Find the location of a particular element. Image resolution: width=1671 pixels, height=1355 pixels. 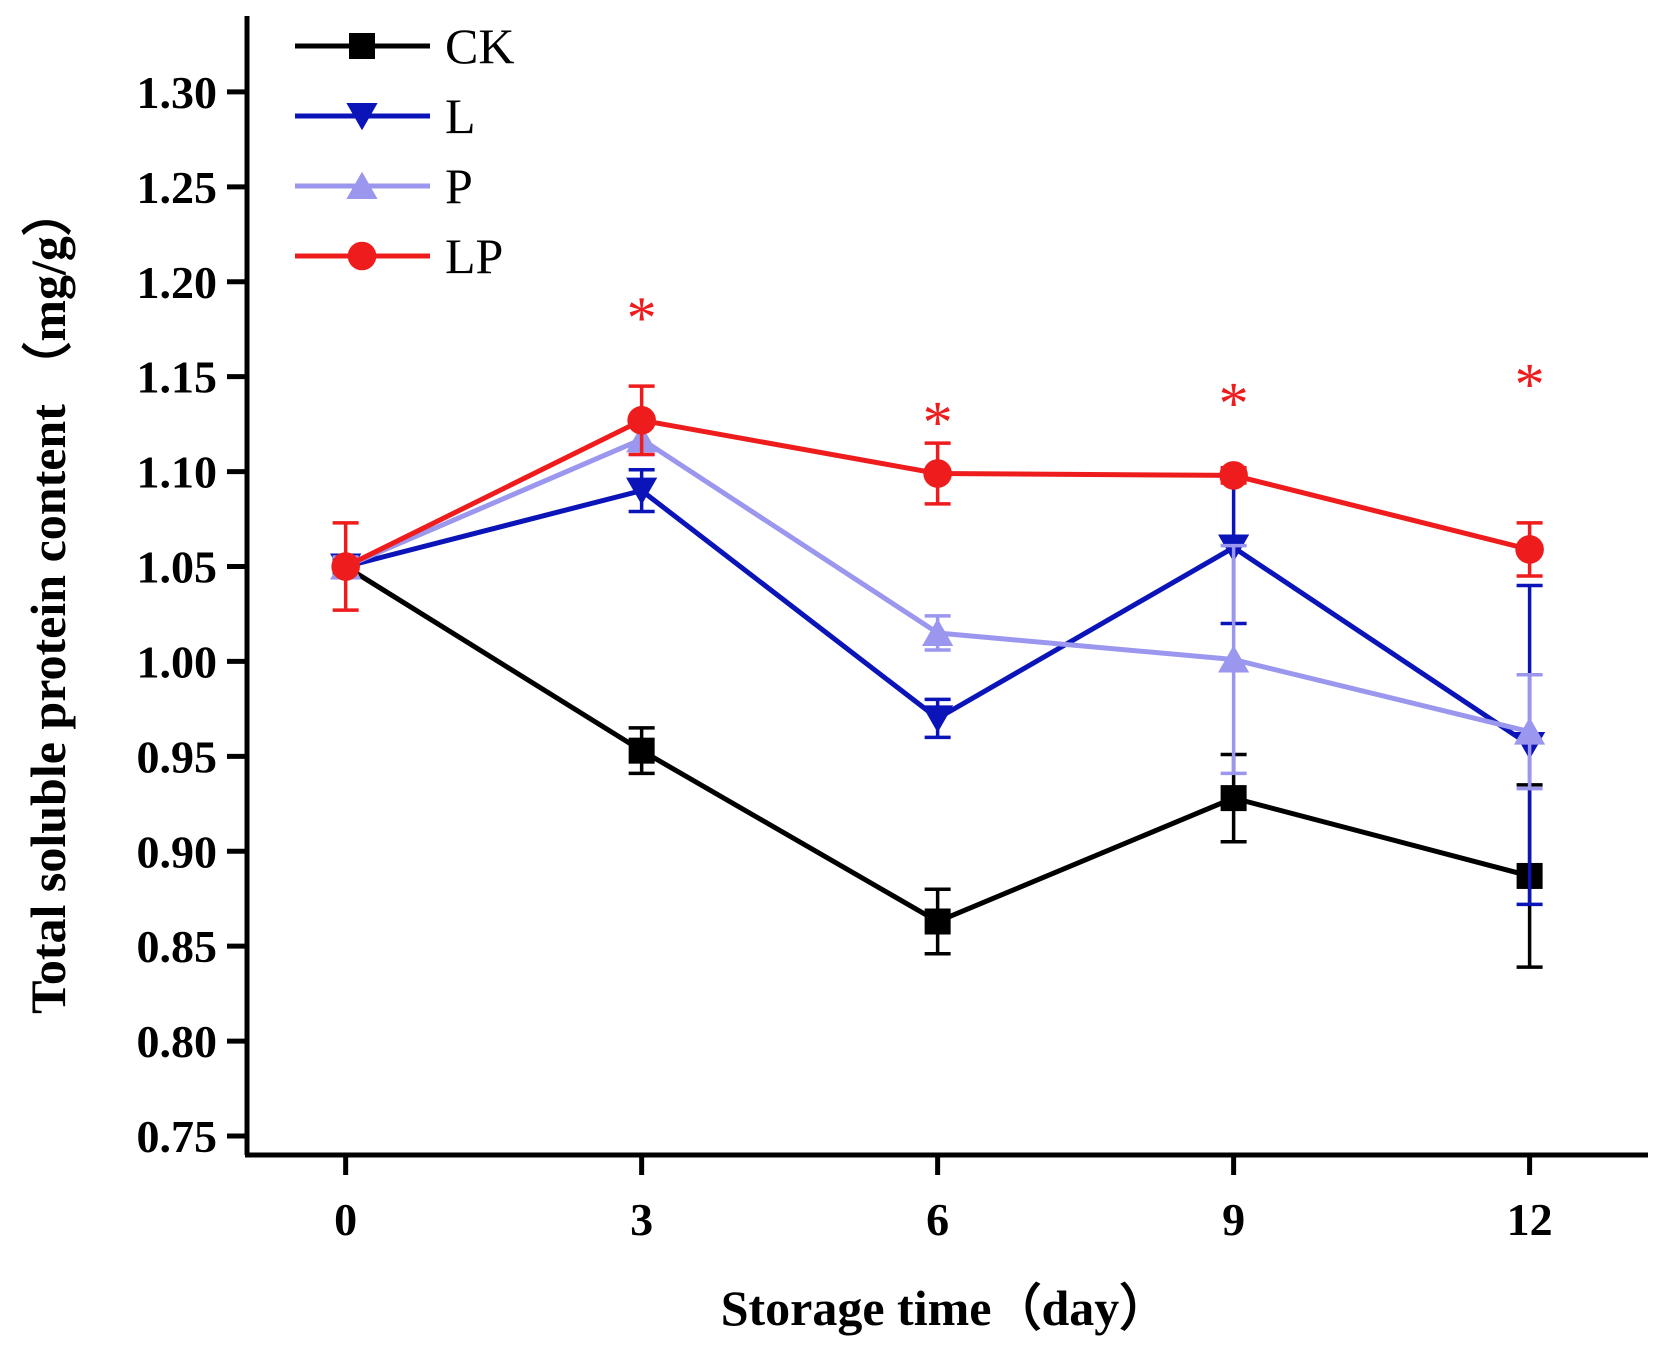

annotations-layer: * * * * is located at coordinates (1086, 370).